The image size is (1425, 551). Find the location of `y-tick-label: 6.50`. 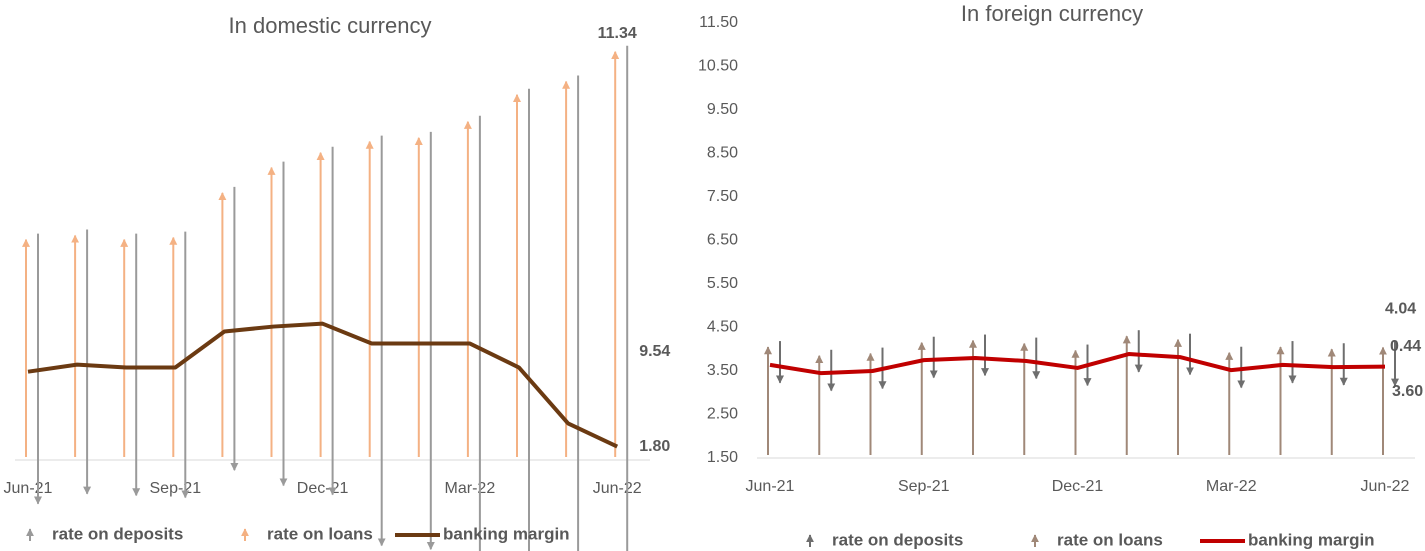

y-tick-label: 6.50 is located at coordinates (722, 240).